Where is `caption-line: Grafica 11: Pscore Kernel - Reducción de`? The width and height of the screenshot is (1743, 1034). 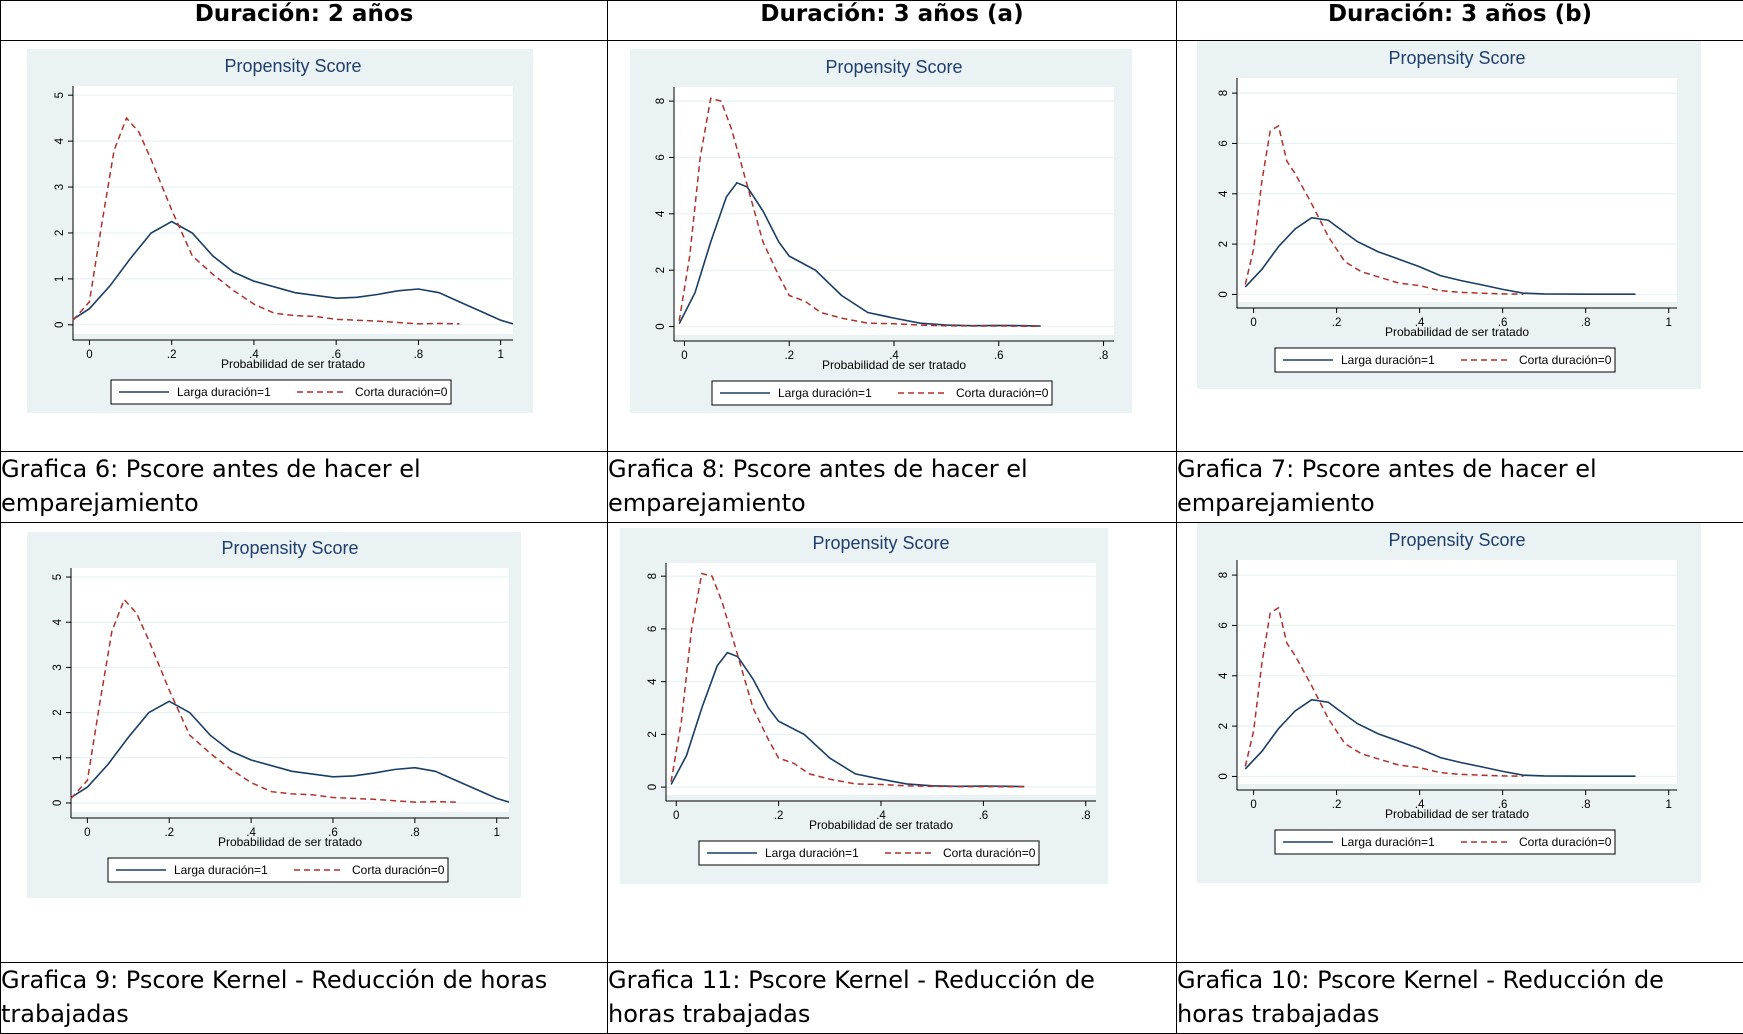 caption-line: Grafica 11: Pscore Kernel - Reducción de is located at coordinates (892, 980).